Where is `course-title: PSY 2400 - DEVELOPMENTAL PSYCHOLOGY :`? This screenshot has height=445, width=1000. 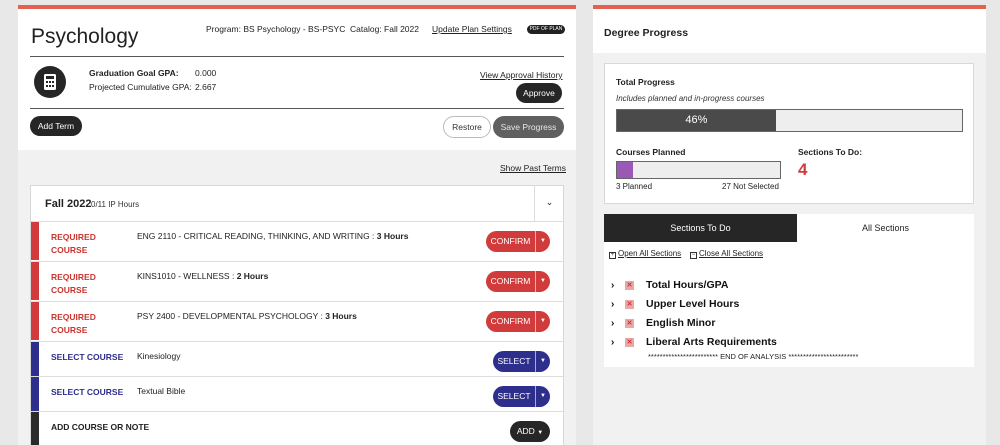 course-title: PSY 2400 - DEVELOPMENTAL PSYCHOLOGY : is located at coordinates (231, 316).